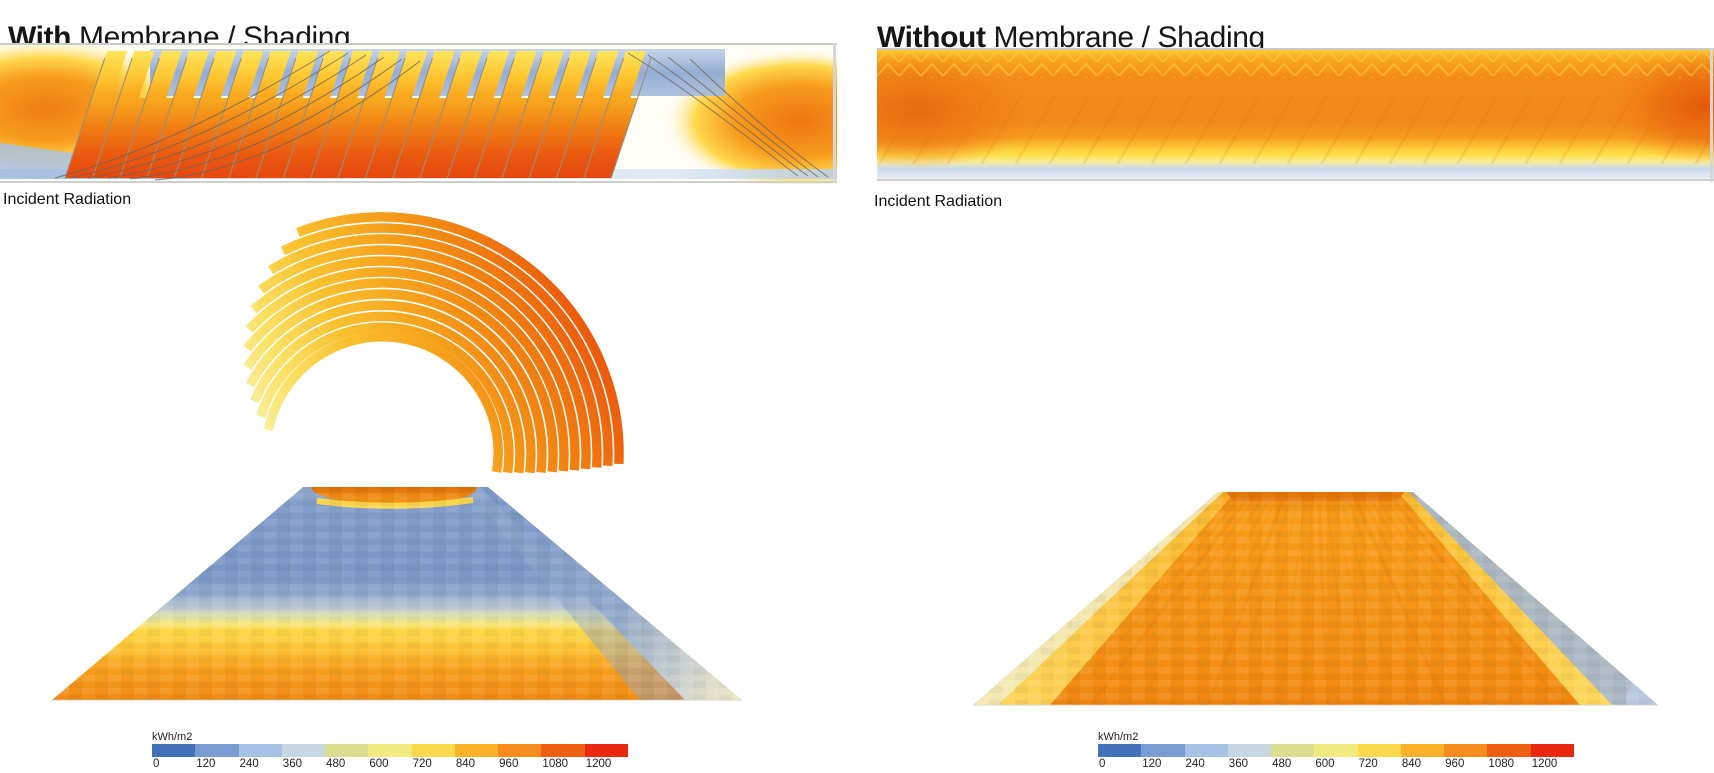 This screenshot has width=1714, height=773. I want to click on legend-without-membrane: kWh/m2 0 120 240 360 480 600 720 840 960 1080 1200, so click(1338, 751).